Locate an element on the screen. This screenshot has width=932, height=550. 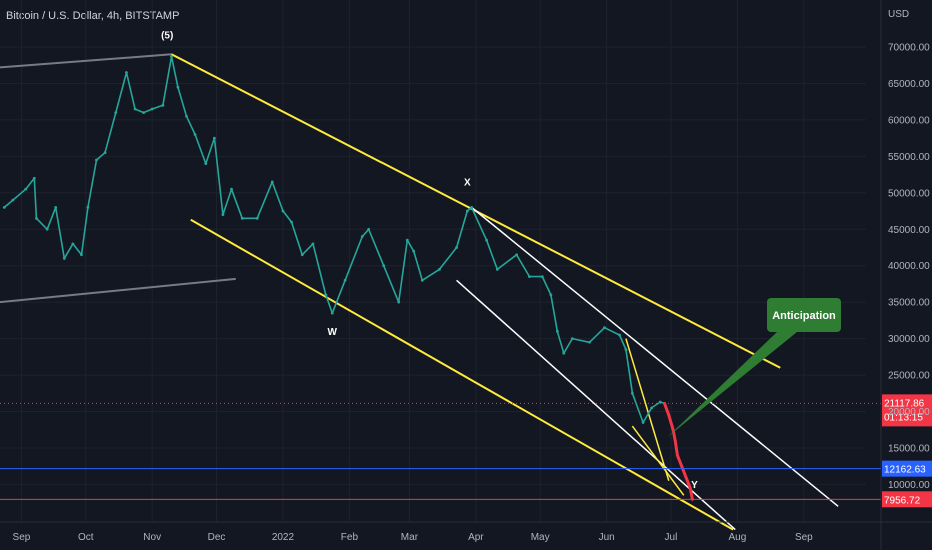
y-tick-label: 65000.00 is located at coordinates (909, 84).